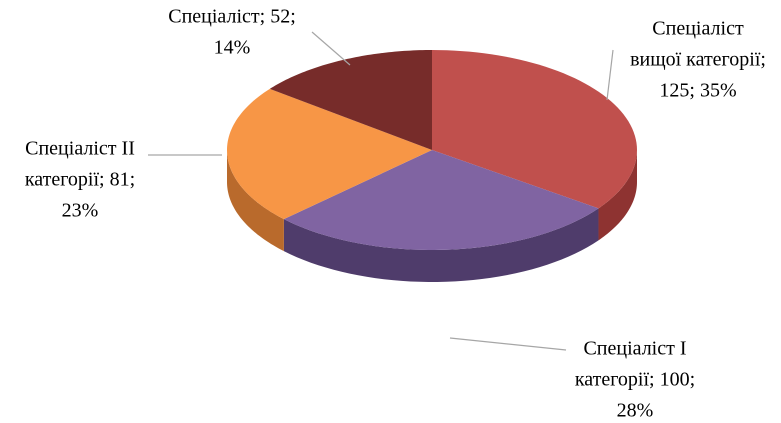  I want to click on data-label: 125; 35%, so click(697, 91).